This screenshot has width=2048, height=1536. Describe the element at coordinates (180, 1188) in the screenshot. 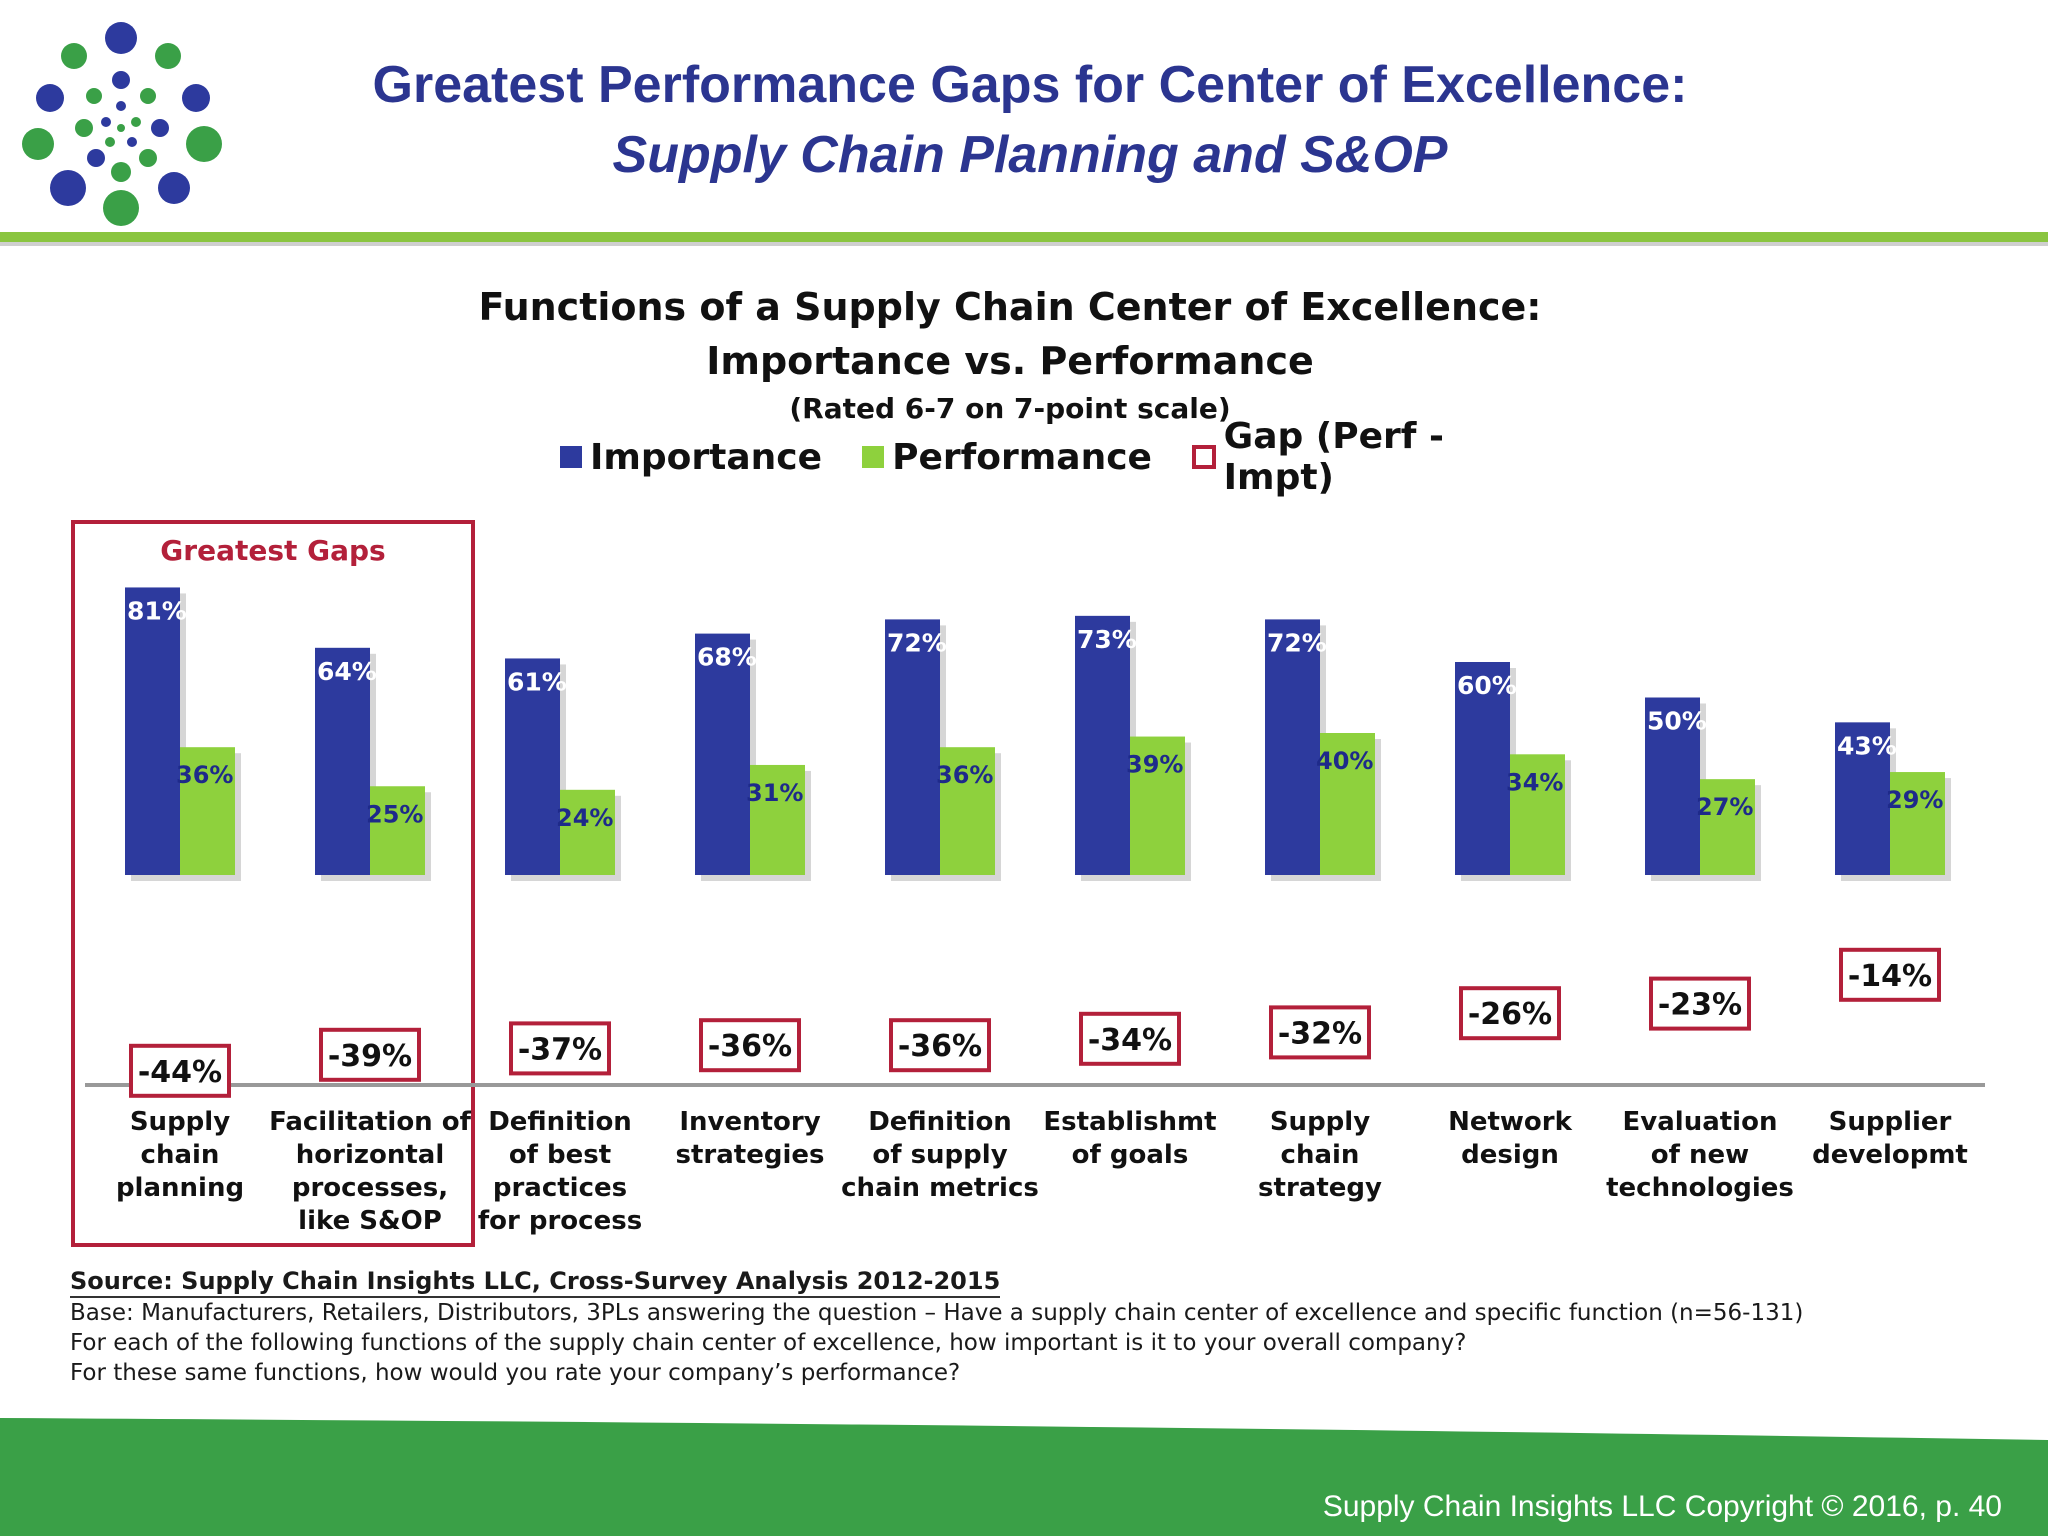

I see `category-label: planning` at that location.